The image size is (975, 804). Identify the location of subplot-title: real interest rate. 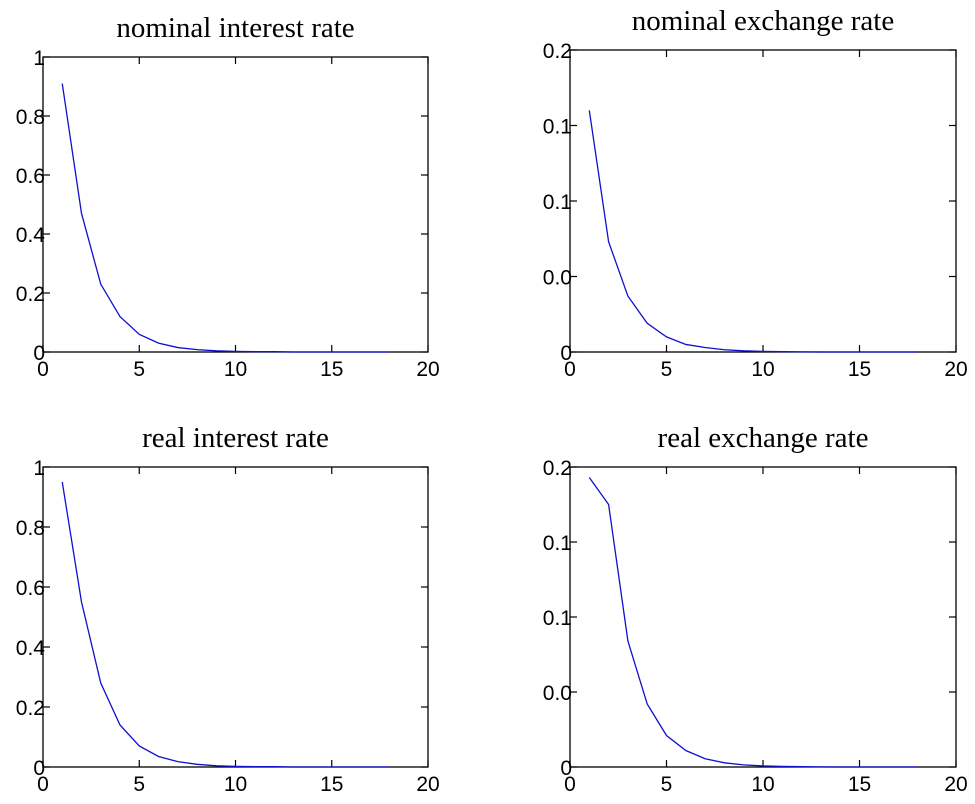
(235, 438).